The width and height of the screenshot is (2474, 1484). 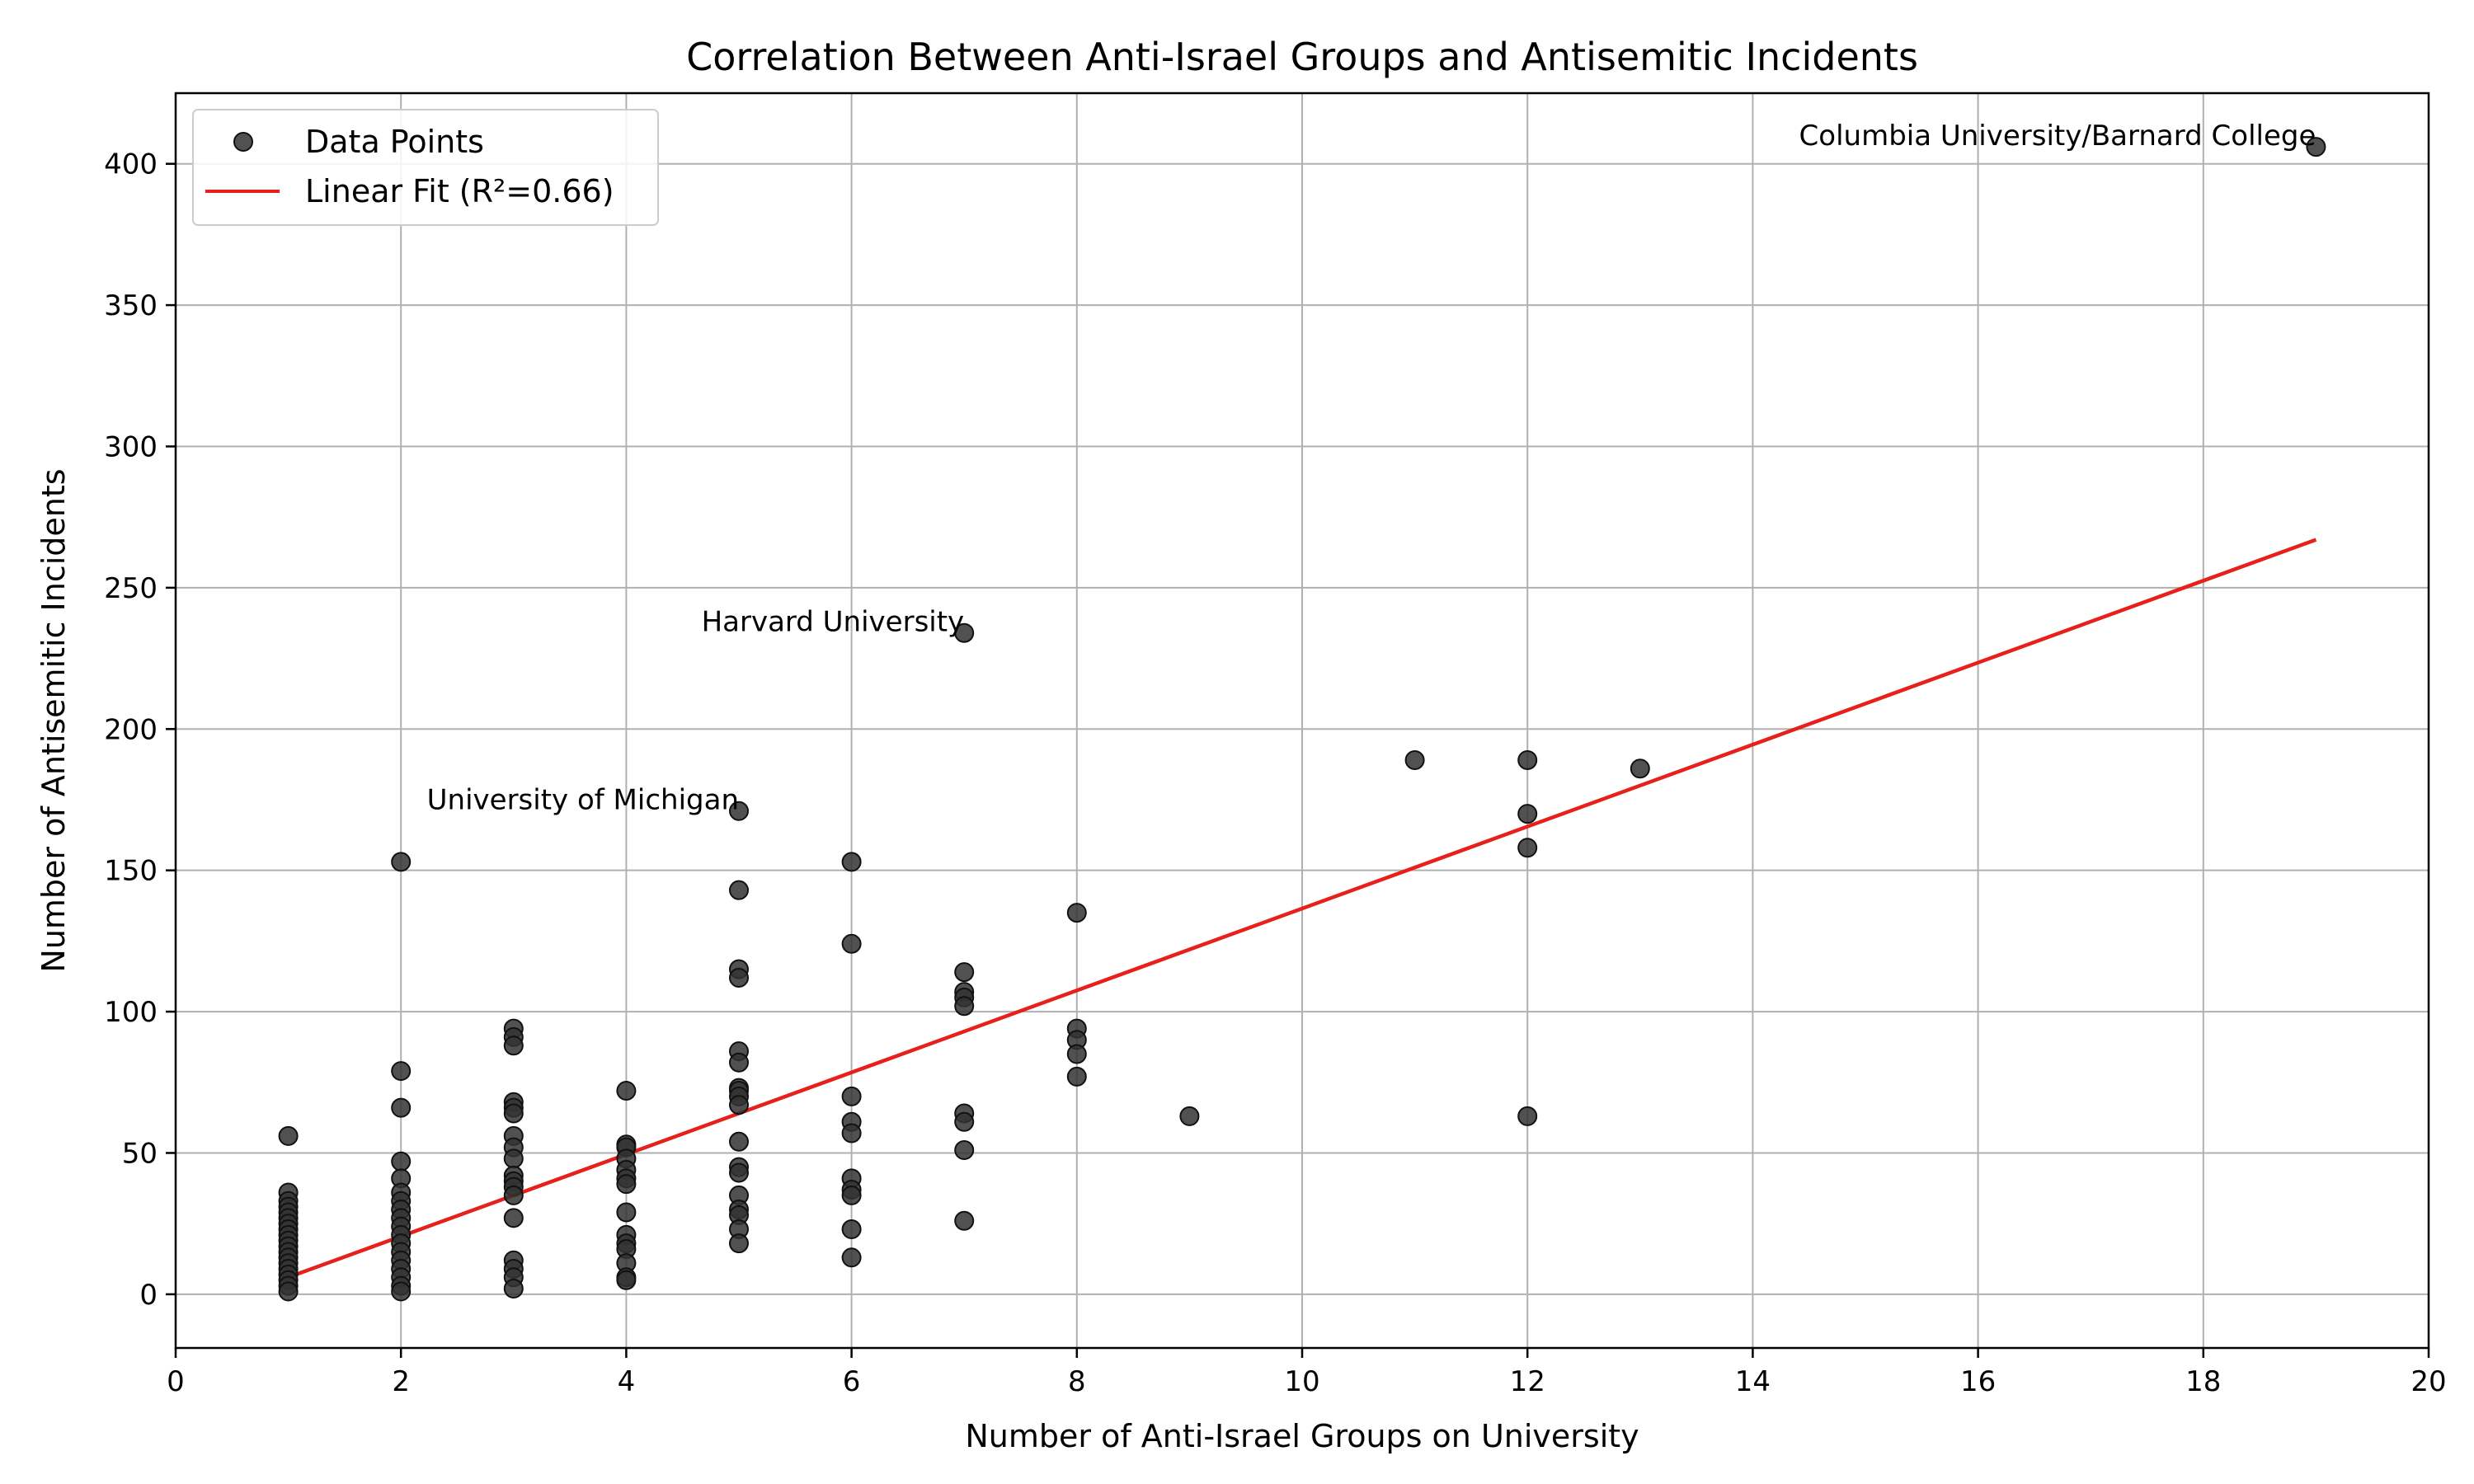 I want to click on x-tick-label: 12, so click(x=1527, y=1381).